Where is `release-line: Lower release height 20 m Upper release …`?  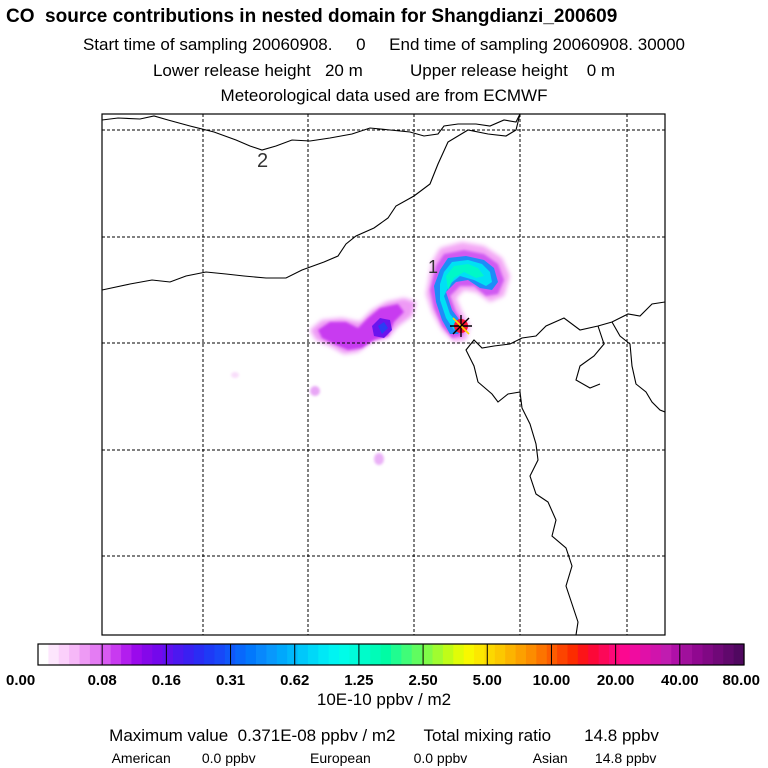
release-line: Lower release height 20 m Upper release … is located at coordinates (384, 71).